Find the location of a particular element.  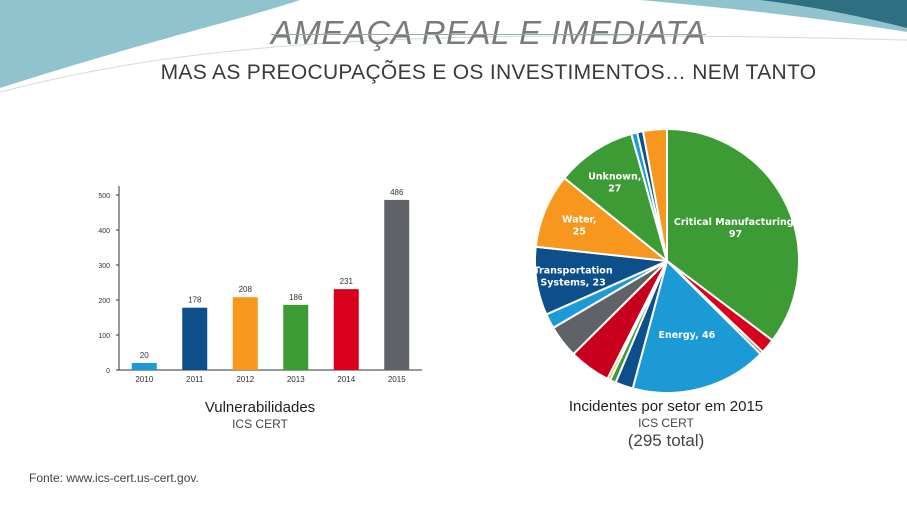

slide-title: AMEAÇA REAL E IMEDIATA is located at coordinates (488, 32).